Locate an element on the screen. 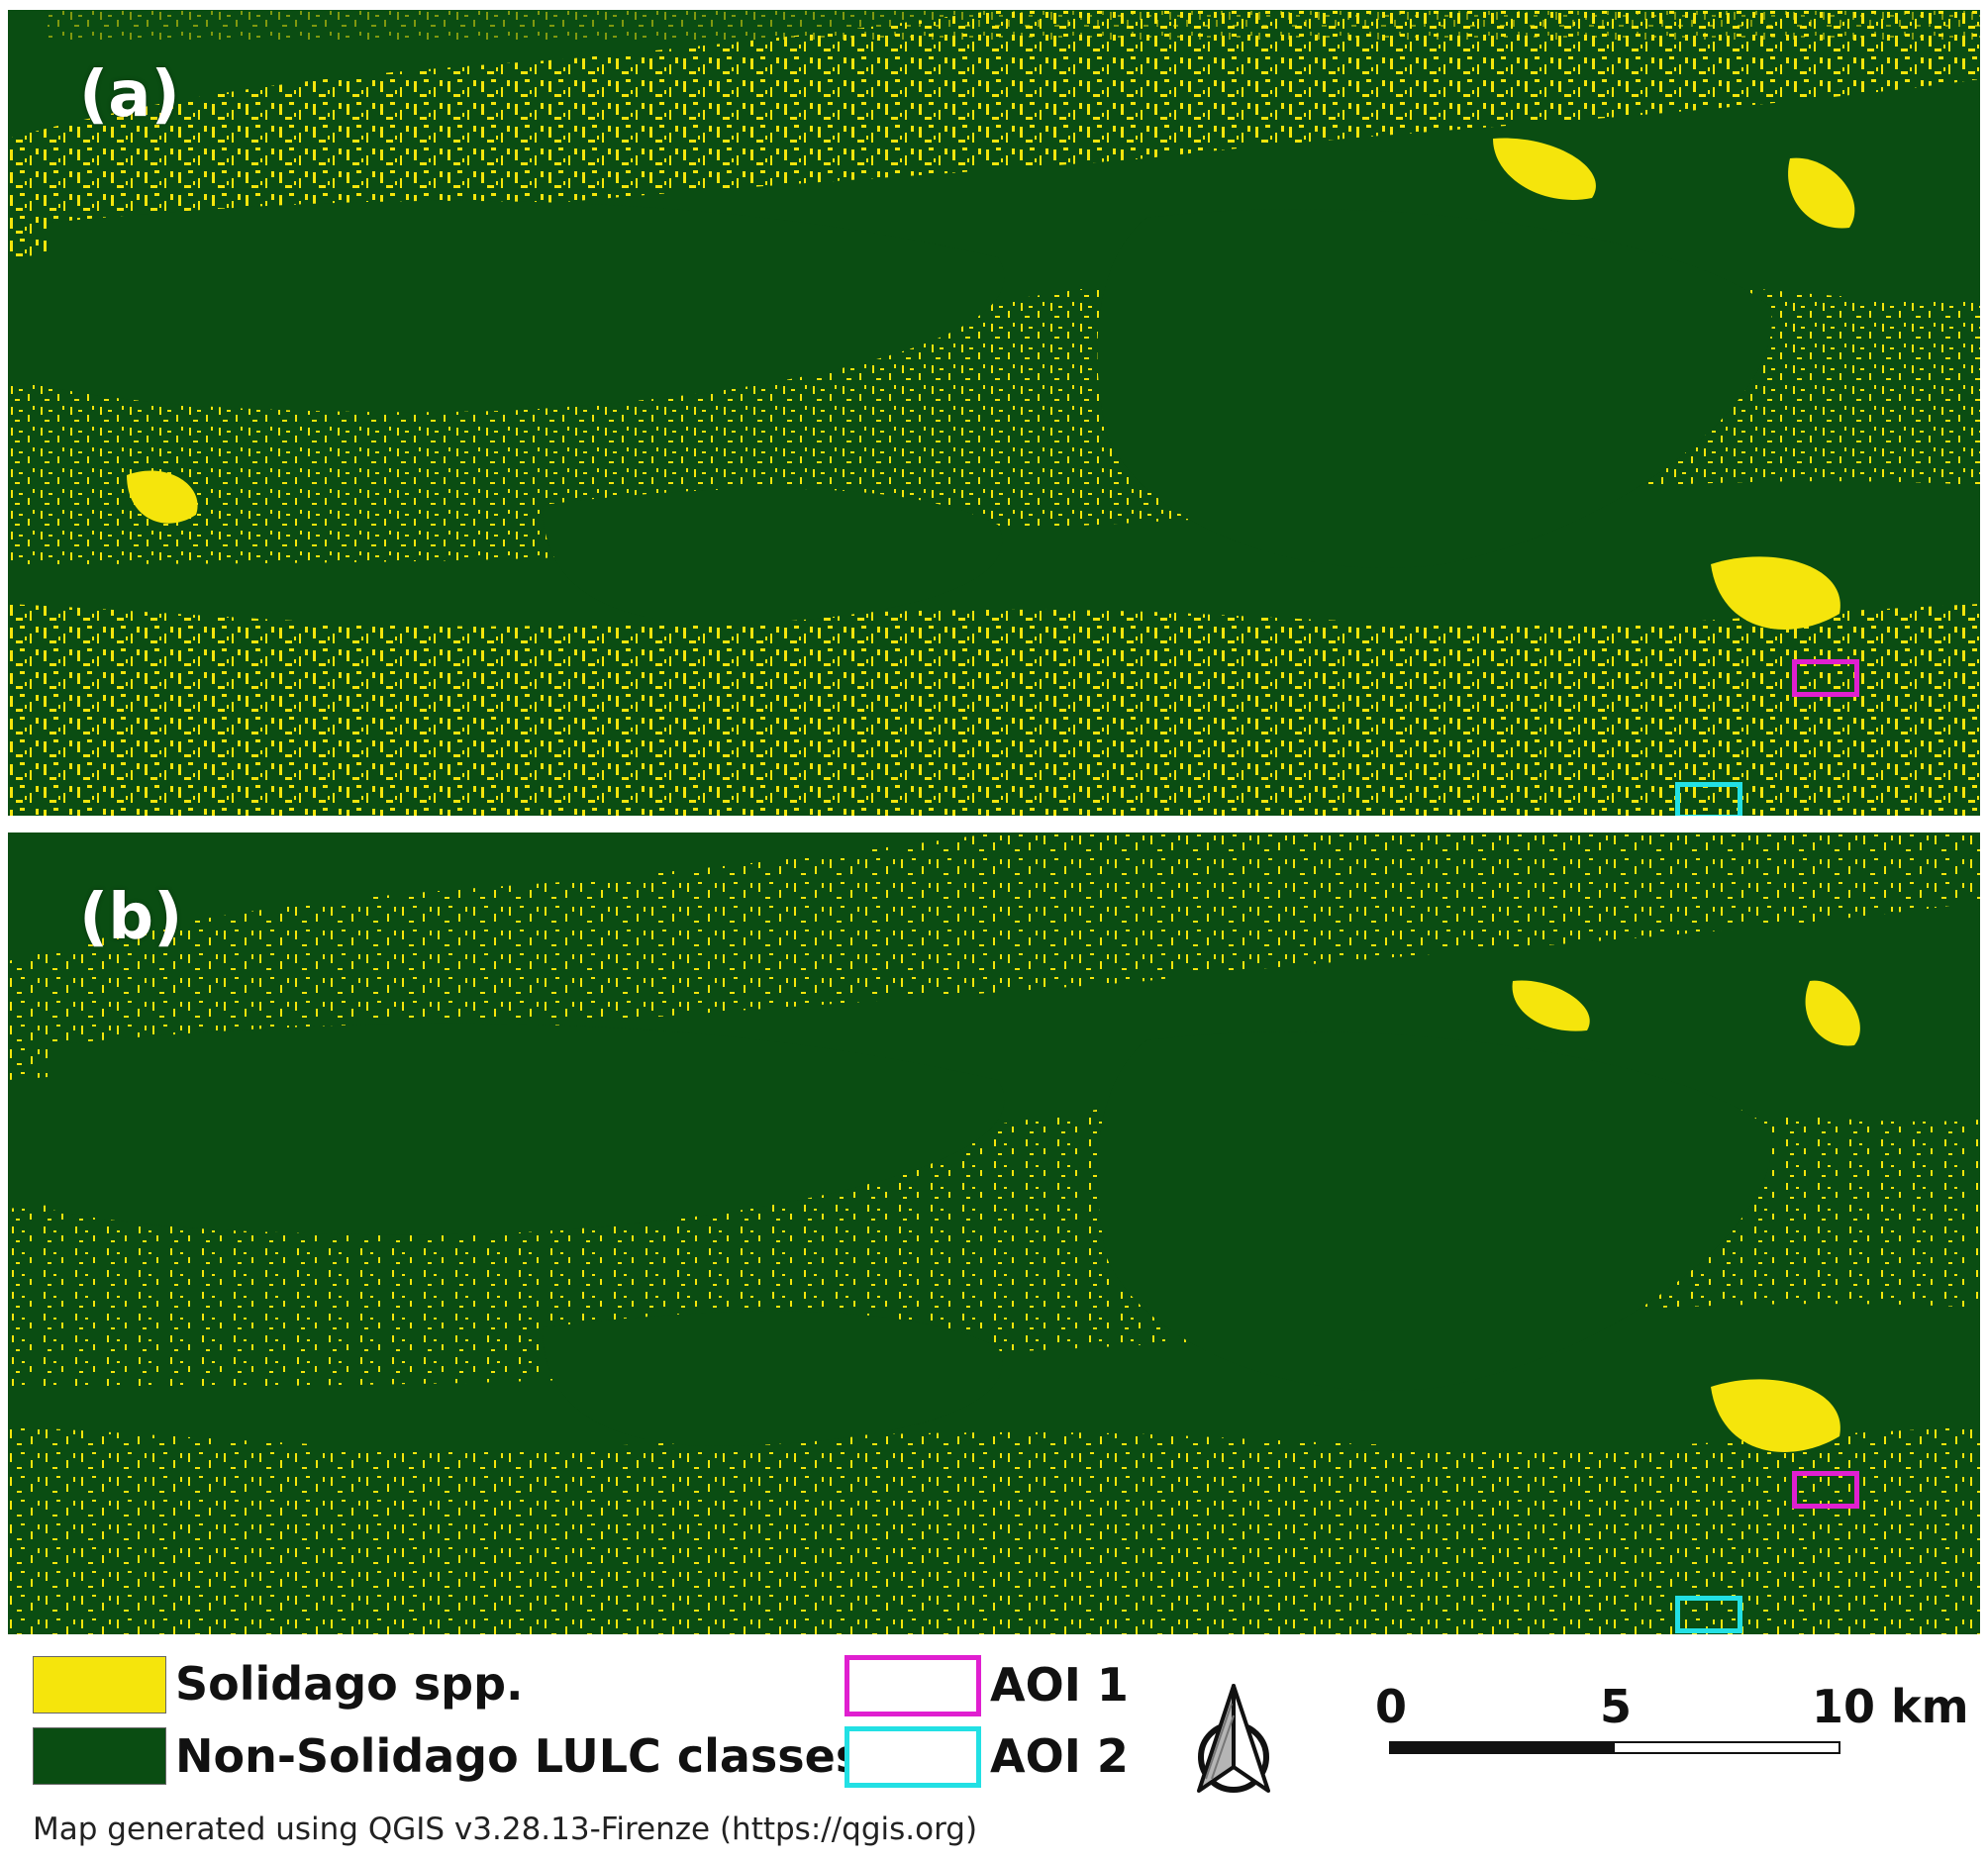 This screenshot has height=1861, width=1988. aoi-2-swatch is located at coordinates (913, 1757).